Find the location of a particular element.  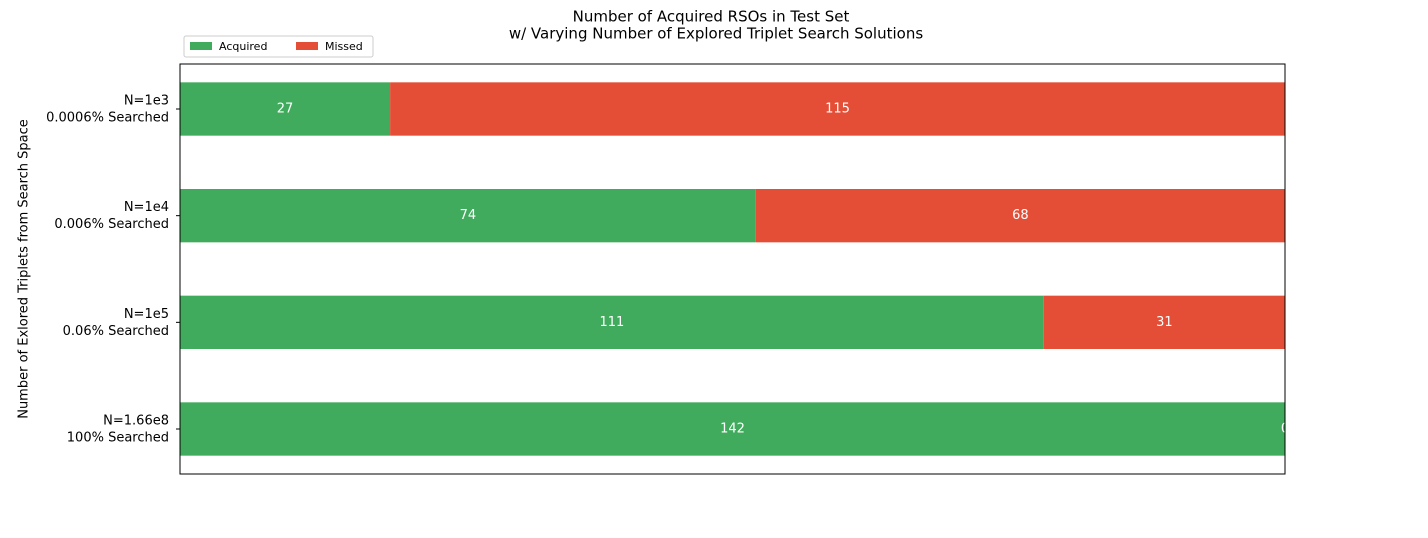

chart-title: Number of Acquired RSOs in Test Set is located at coordinates (711, 17).